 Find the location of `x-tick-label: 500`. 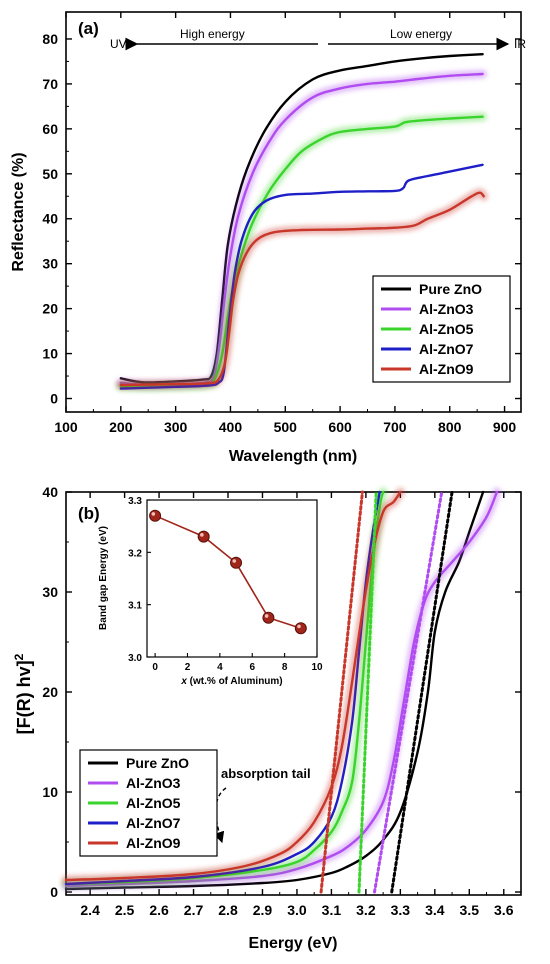

x-tick-label: 500 is located at coordinates (286, 427).